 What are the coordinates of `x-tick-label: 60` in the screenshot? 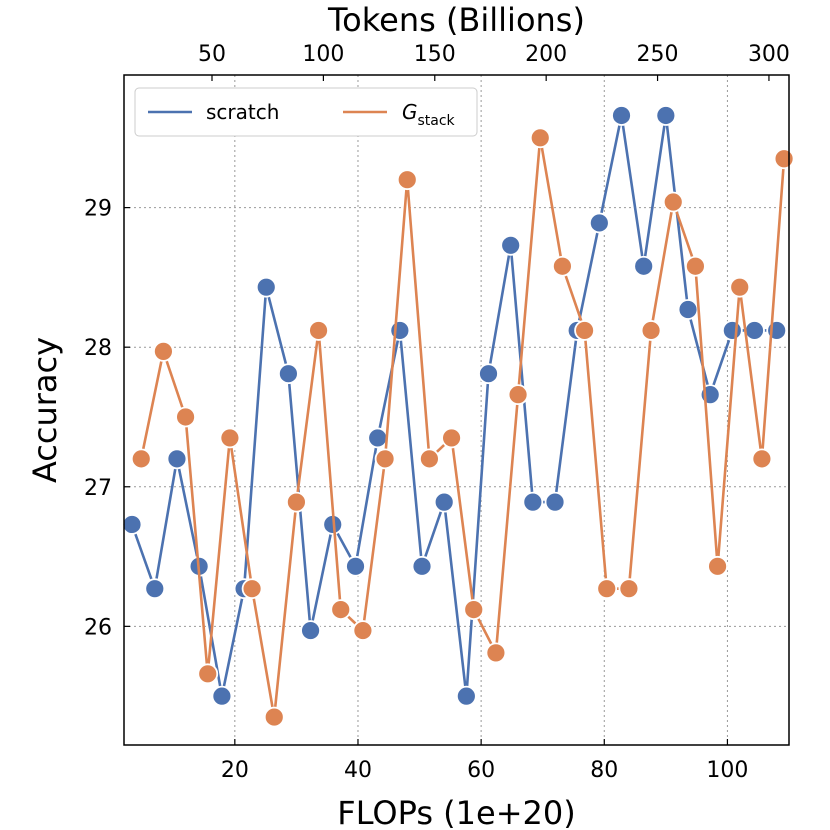 It's located at (481, 770).